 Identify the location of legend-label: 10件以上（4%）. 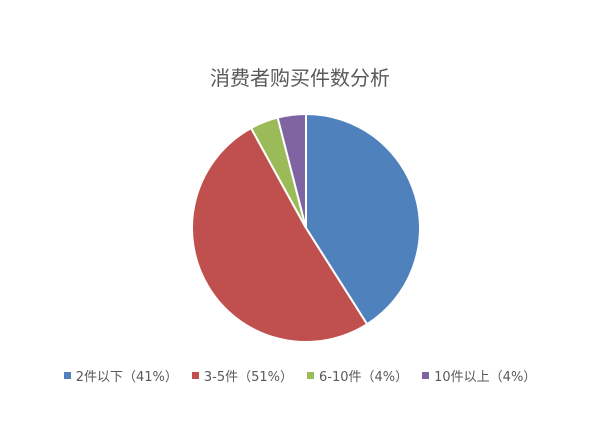
(485, 377).